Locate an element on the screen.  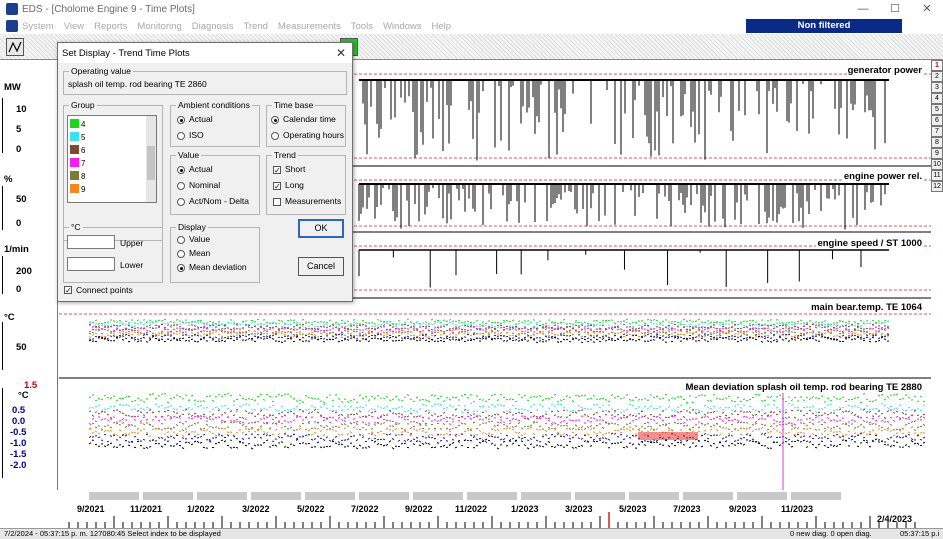
pct-ticks is located at coordinates (6, 208).